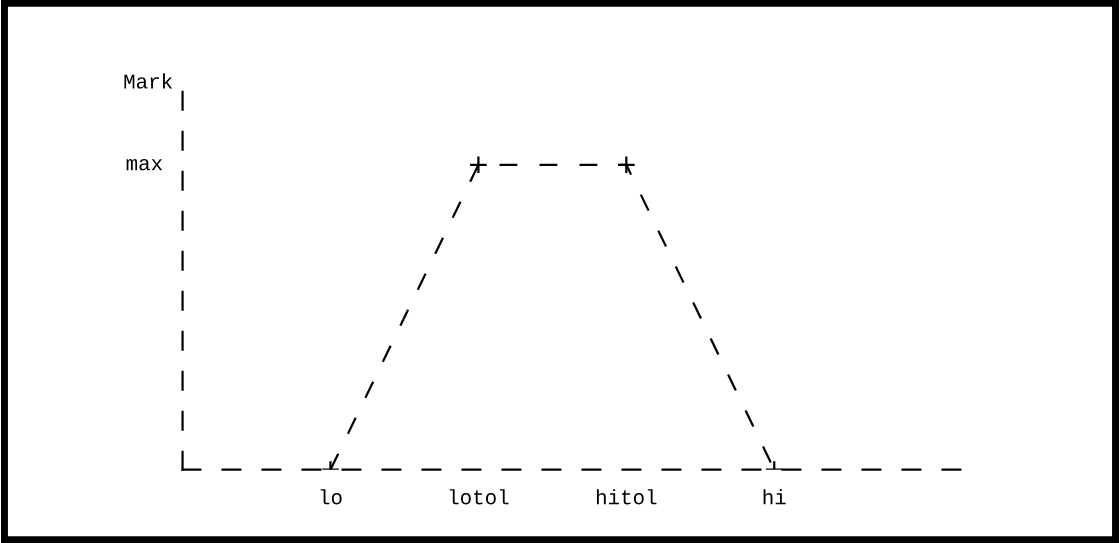 This screenshot has width=1120, height=543. Describe the element at coordinates (144, 164) in the screenshot. I see `text: max` at that location.